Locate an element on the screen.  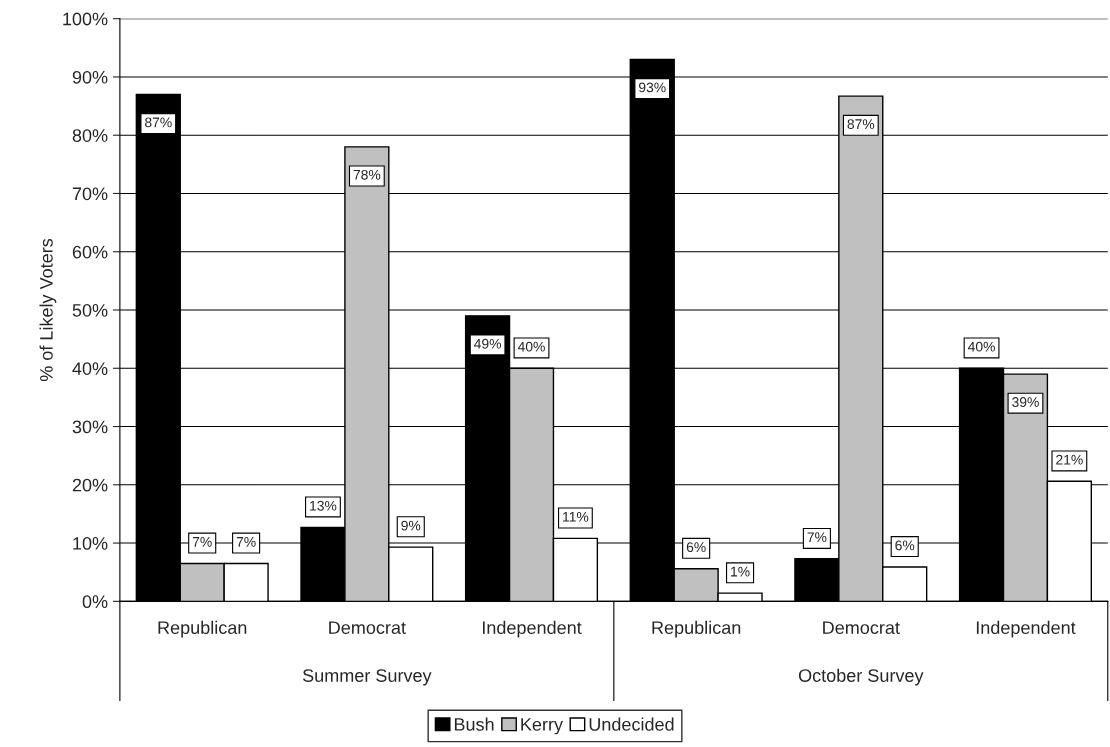
y-tick-label: 60% is located at coordinates (90, 252).